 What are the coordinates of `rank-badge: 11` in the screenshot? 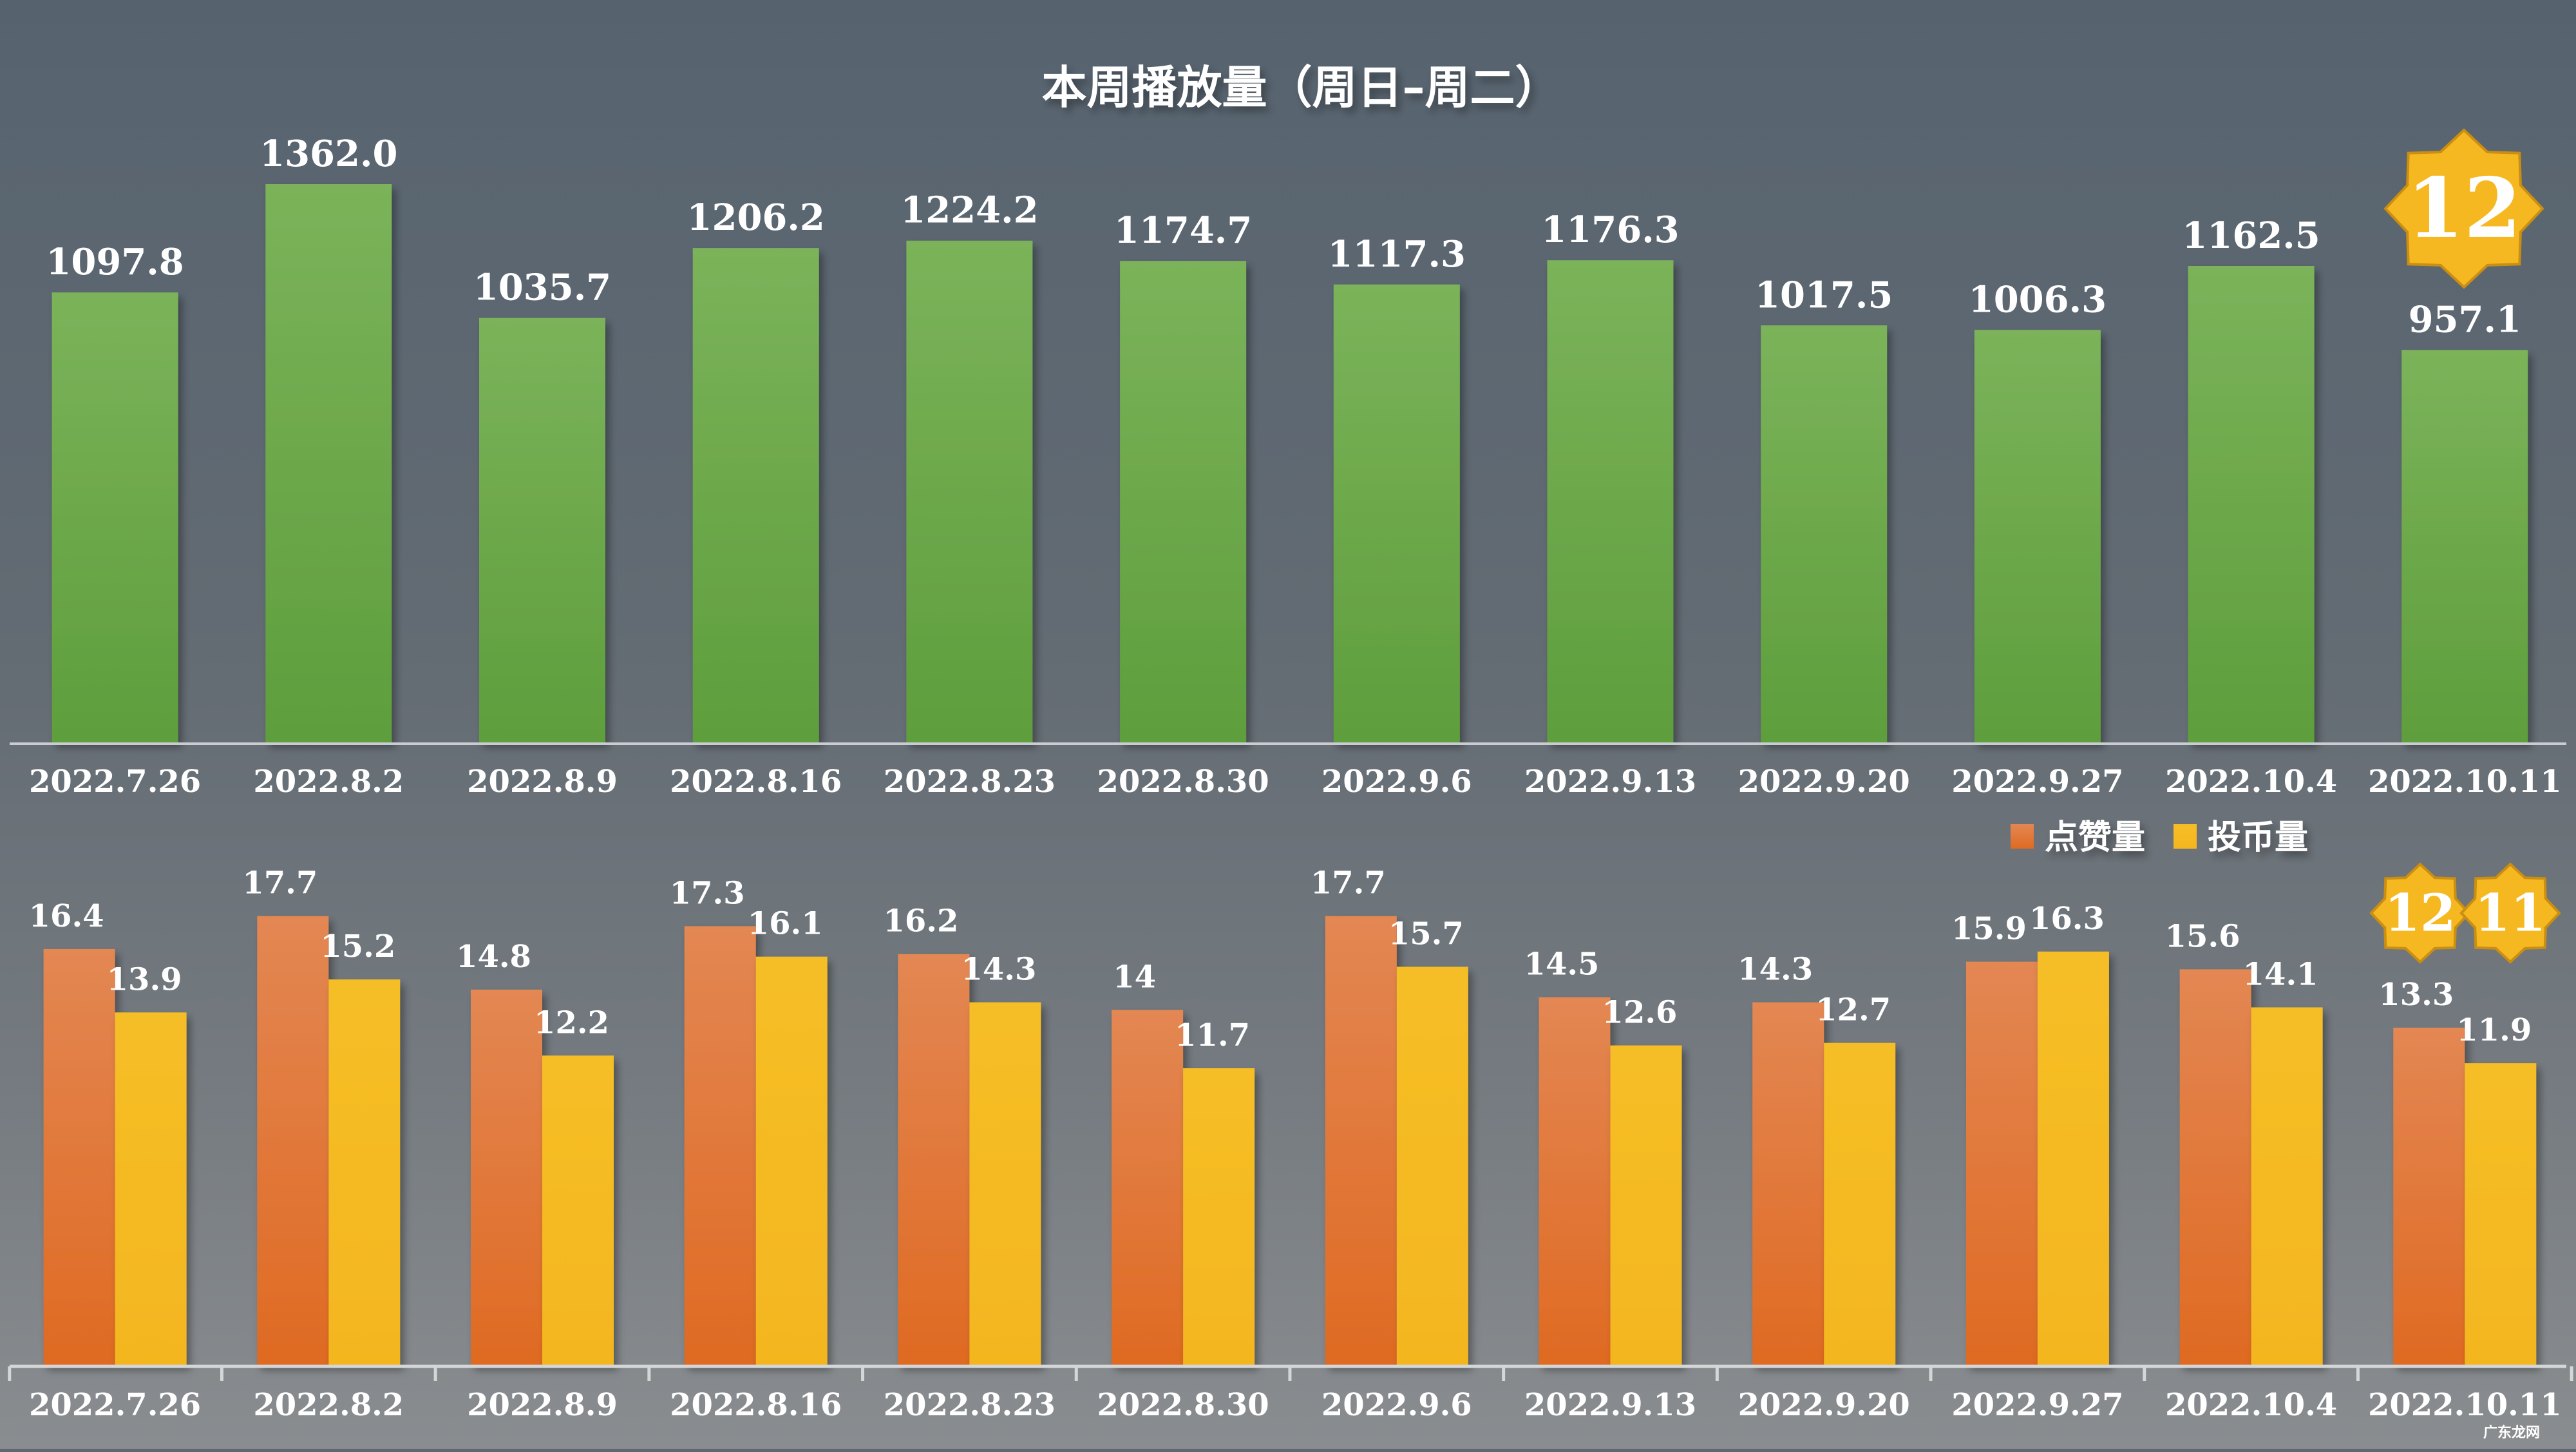 It's located at (2510, 913).